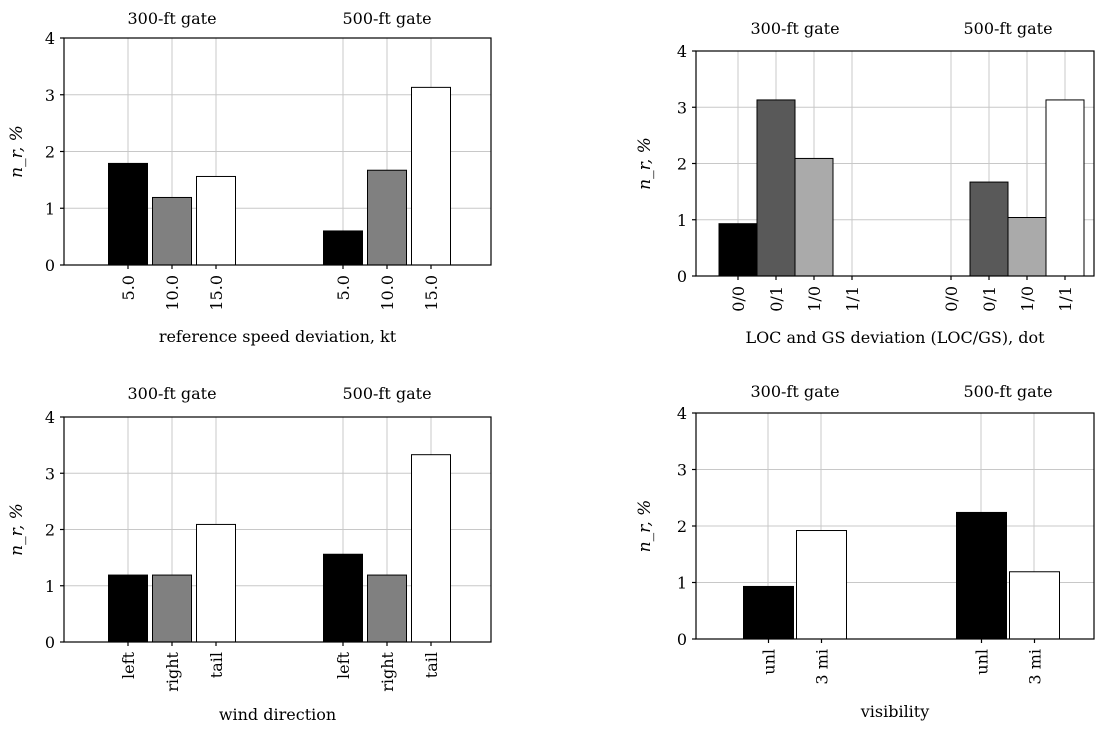 The width and height of the screenshot is (1114, 730). What do you see at coordinates (277, 714) in the screenshot?
I see `x-axis-label: wind direction` at bounding box center [277, 714].